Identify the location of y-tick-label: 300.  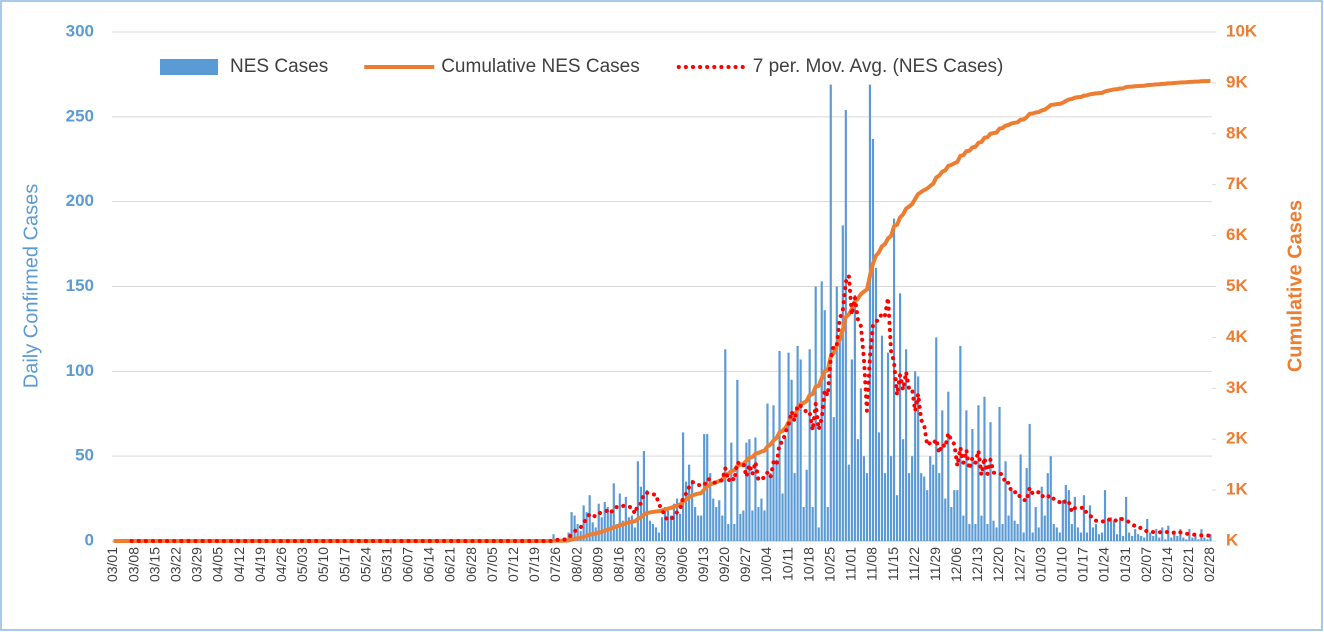
(80, 30).